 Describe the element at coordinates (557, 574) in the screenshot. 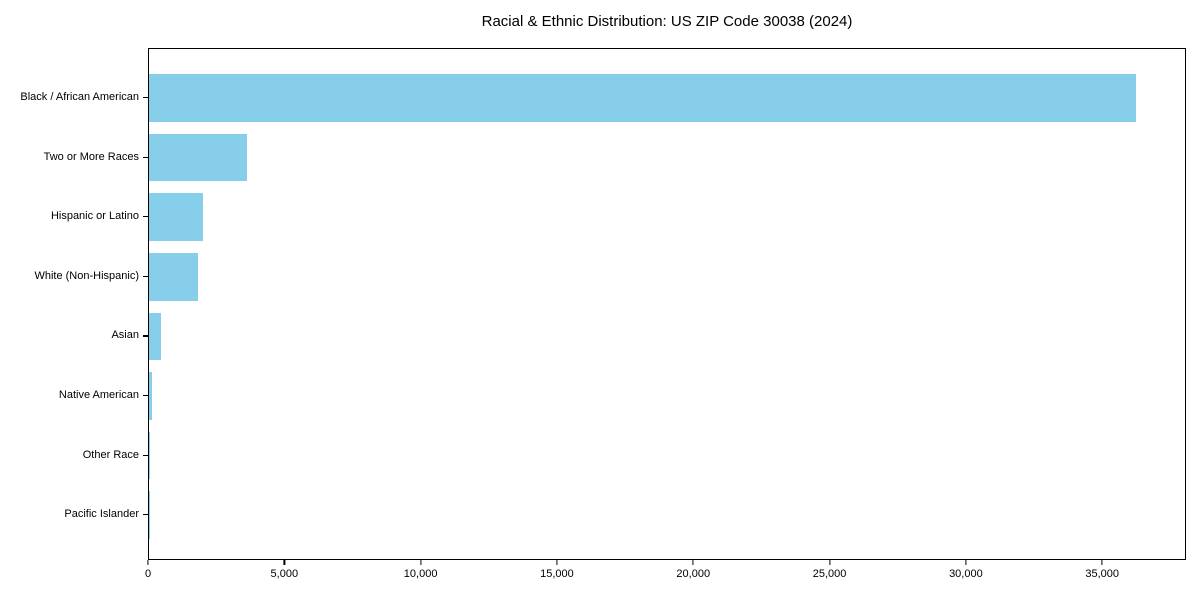

I see `x-tick-label: 15,000` at that location.